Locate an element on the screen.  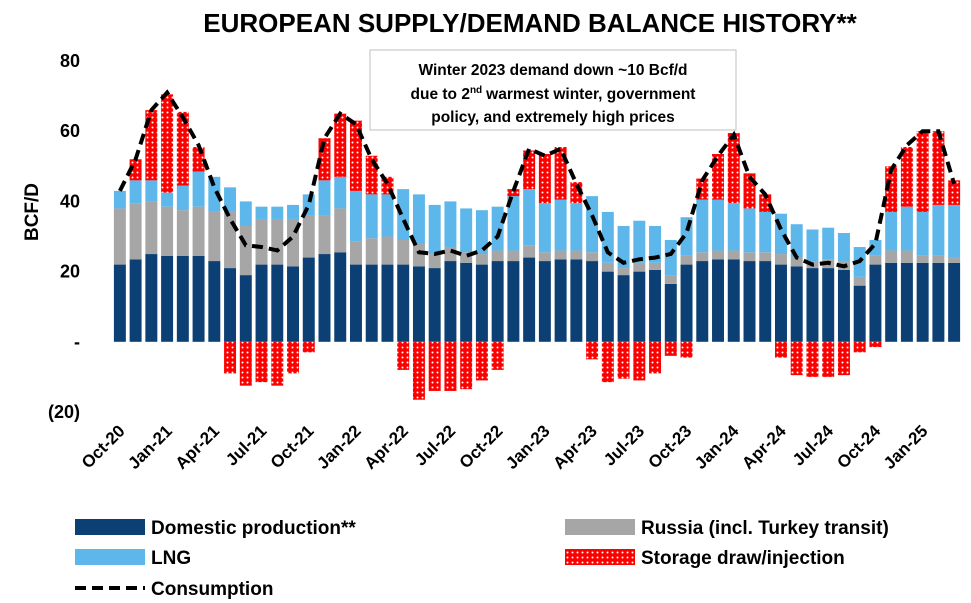
annotation-line: due to 2nd warmest winter, government is located at coordinates (553, 94).